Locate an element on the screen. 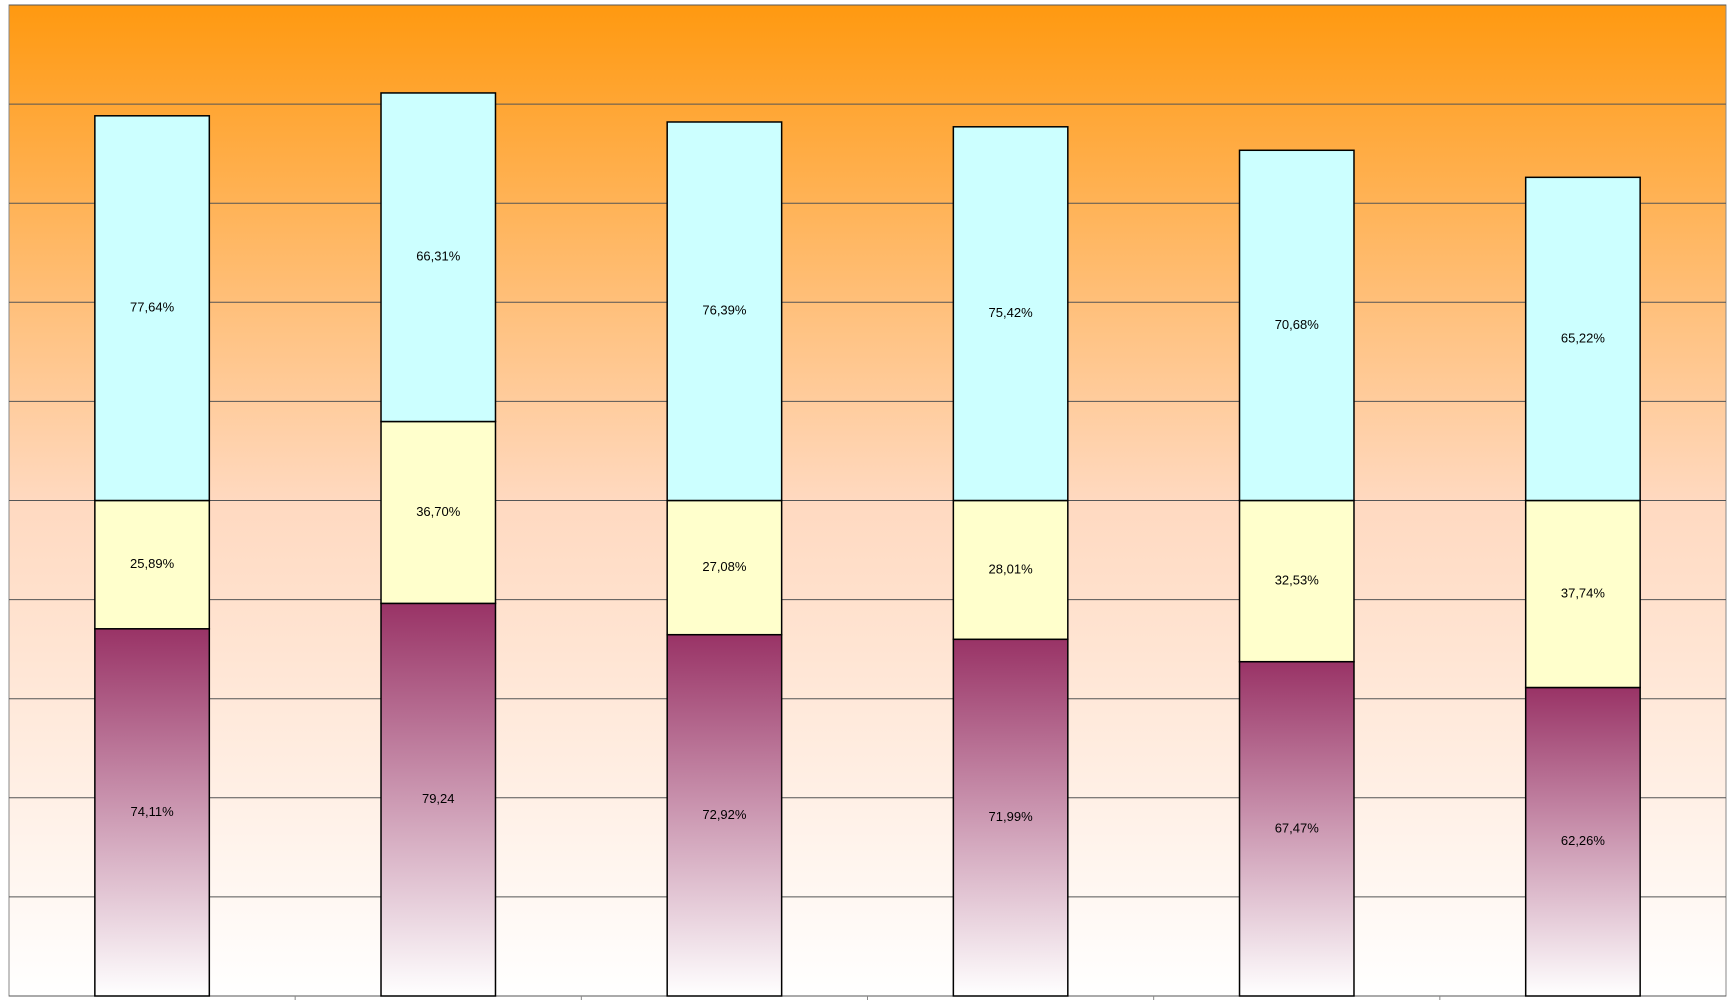 Image resolution: width=1728 pixels, height=1006 pixels. value-label: 27,08% is located at coordinates (724, 566).